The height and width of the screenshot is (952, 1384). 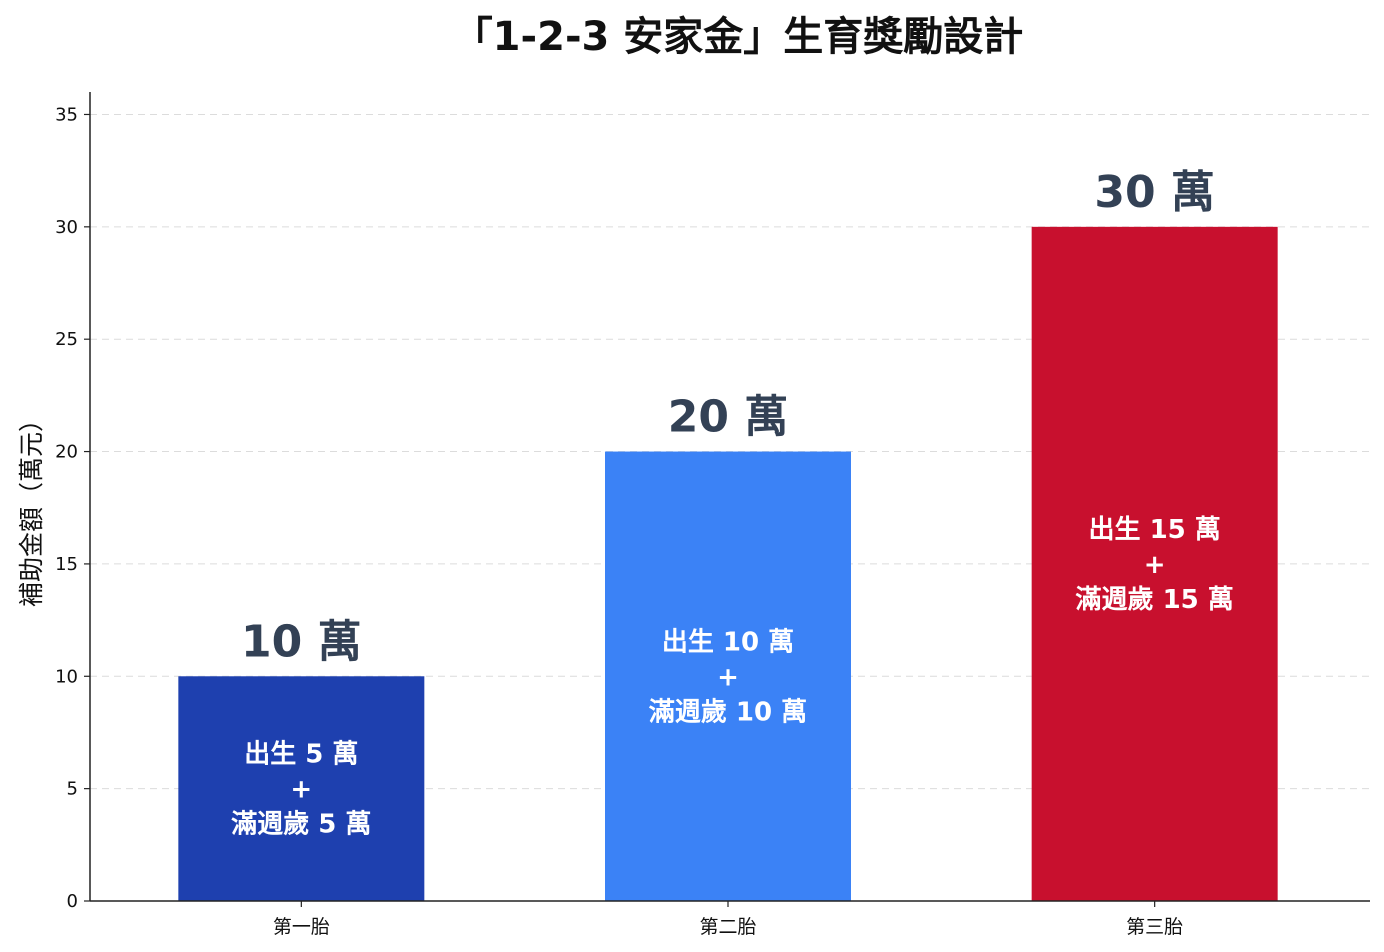 What do you see at coordinates (66, 339) in the screenshot?
I see `y-tick-label: 25` at bounding box center [66, 339].